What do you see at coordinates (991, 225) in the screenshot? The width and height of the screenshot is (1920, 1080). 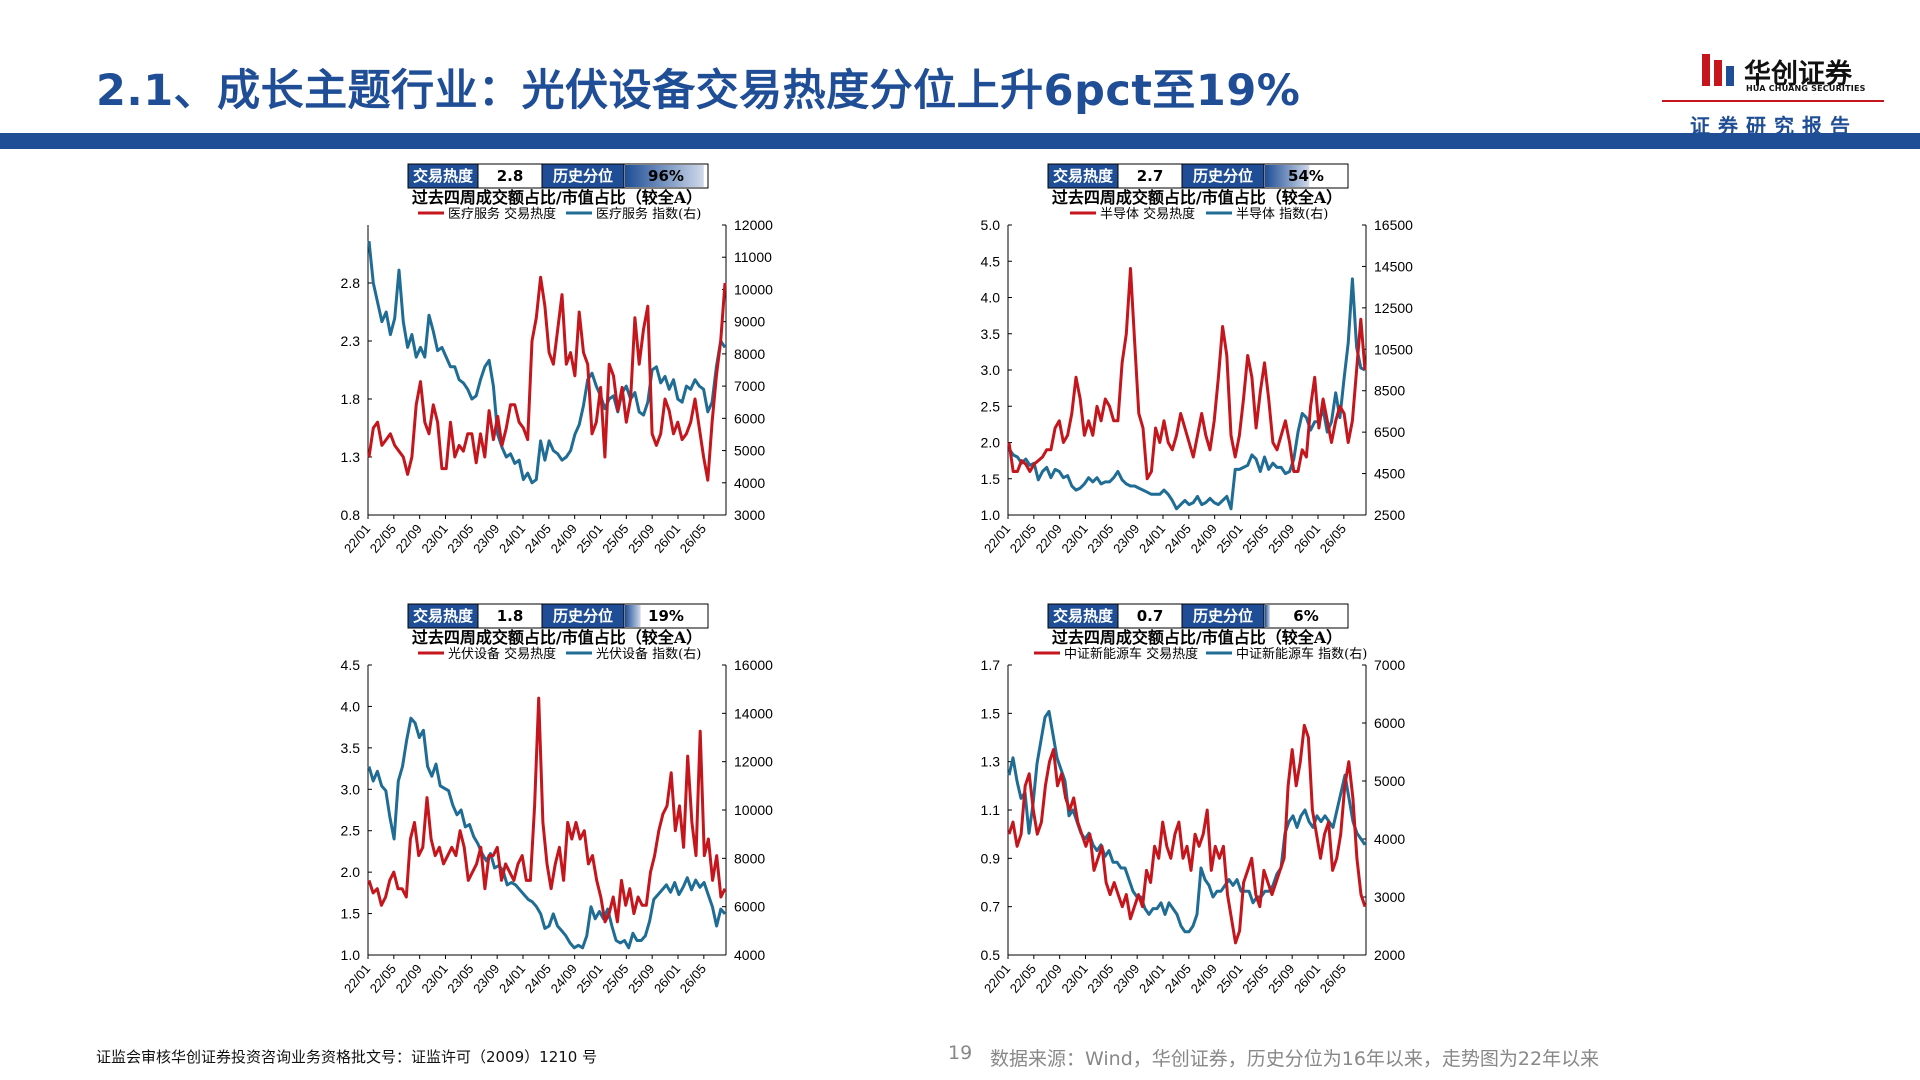 I see `left-tick-label: 5.0` at bounding box center [991, 225].